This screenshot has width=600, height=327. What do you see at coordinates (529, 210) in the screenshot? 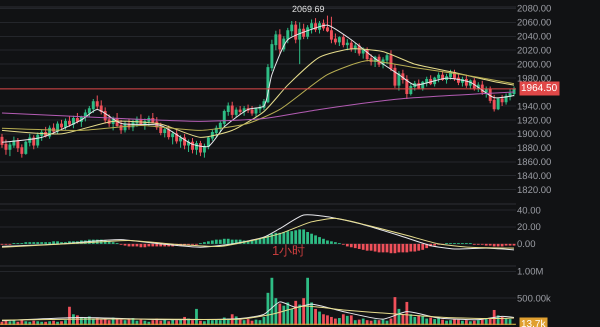
I see `y-tick-label: 40.00` at bounding box center [529, 210].